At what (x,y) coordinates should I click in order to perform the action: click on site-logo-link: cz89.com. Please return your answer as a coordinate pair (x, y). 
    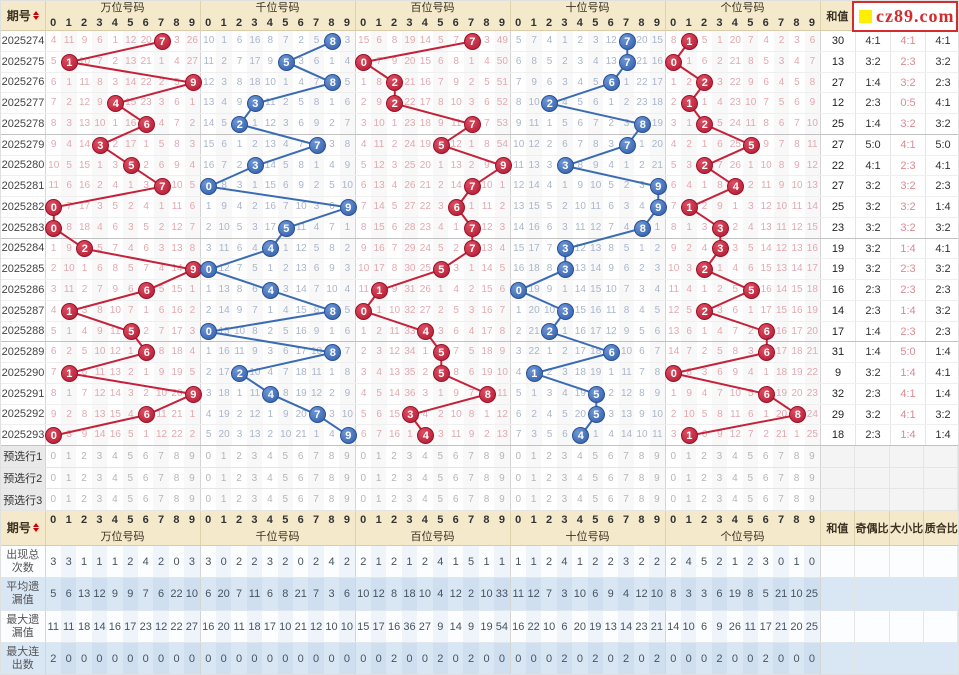
    Looking at the image, I should click on (905, 16).